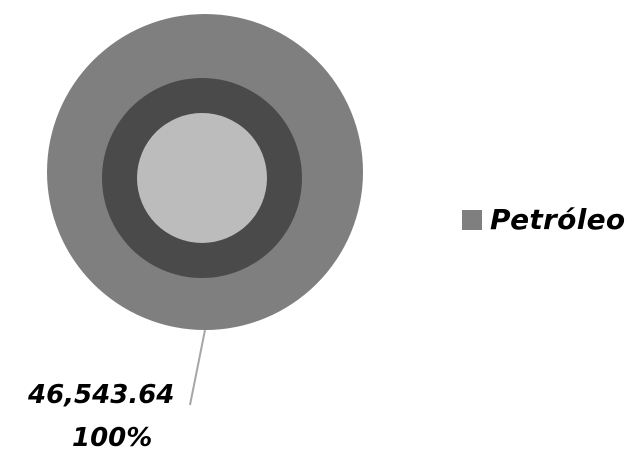 The image size is (643, 453). Describe the element at coordinates (197, 367) in the screenshot. I see `data-label-leader-line` at that location.